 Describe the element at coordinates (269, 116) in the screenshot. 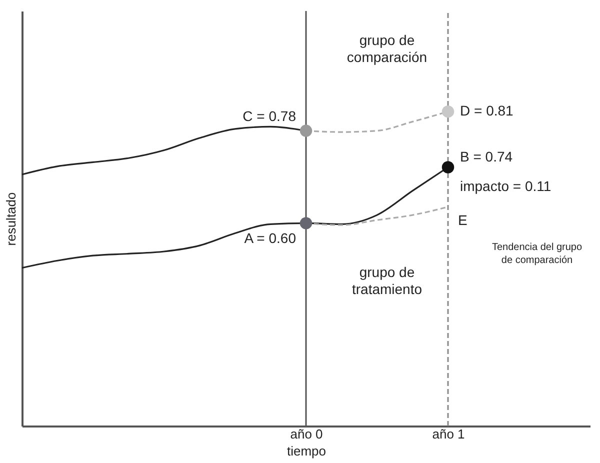

I see `annotation: C = 0.78` at that location.